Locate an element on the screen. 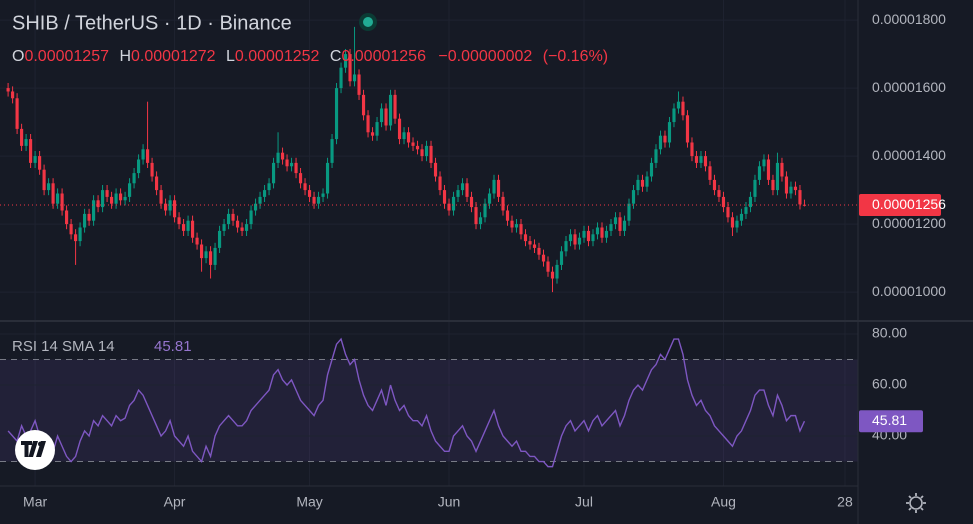 The image size is (973, 524). x-tick-label: Jun is located at coordinates (449, 502).